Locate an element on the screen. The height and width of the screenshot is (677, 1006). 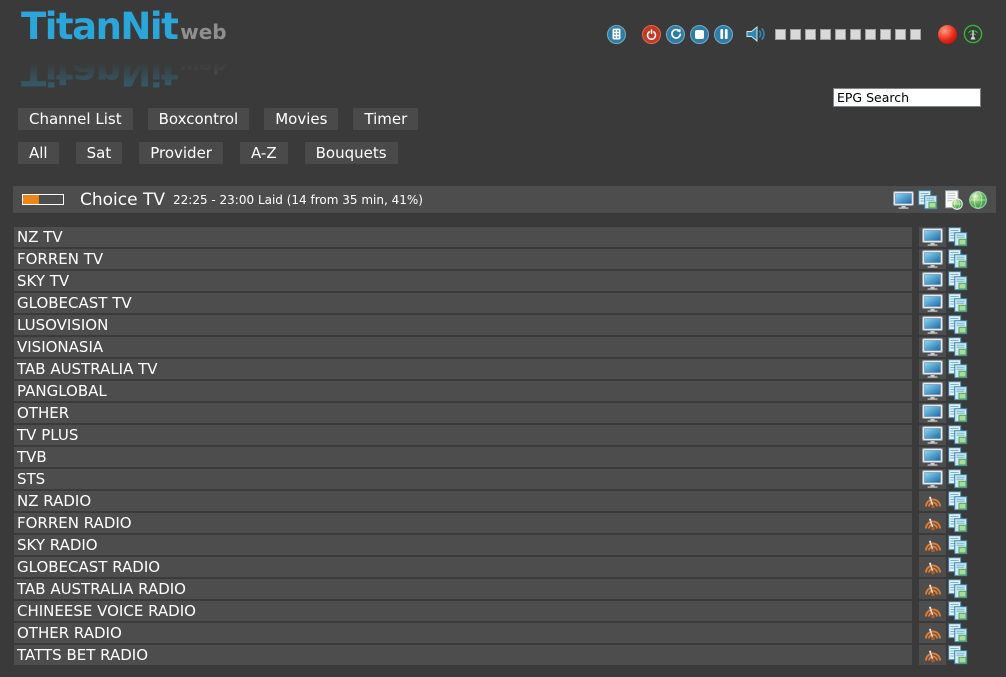
channel-name-cell: SKY RADIO is located at coordinates (463, 545).